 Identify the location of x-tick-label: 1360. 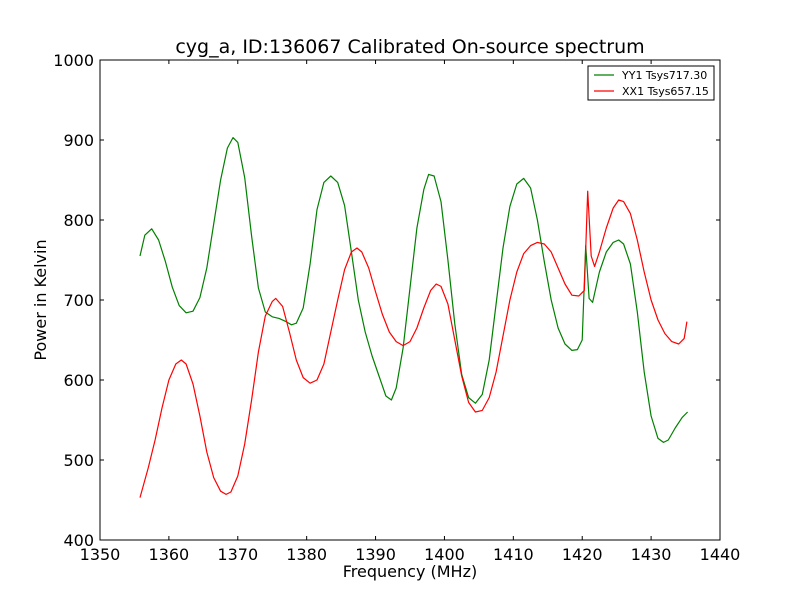
(169, 554).